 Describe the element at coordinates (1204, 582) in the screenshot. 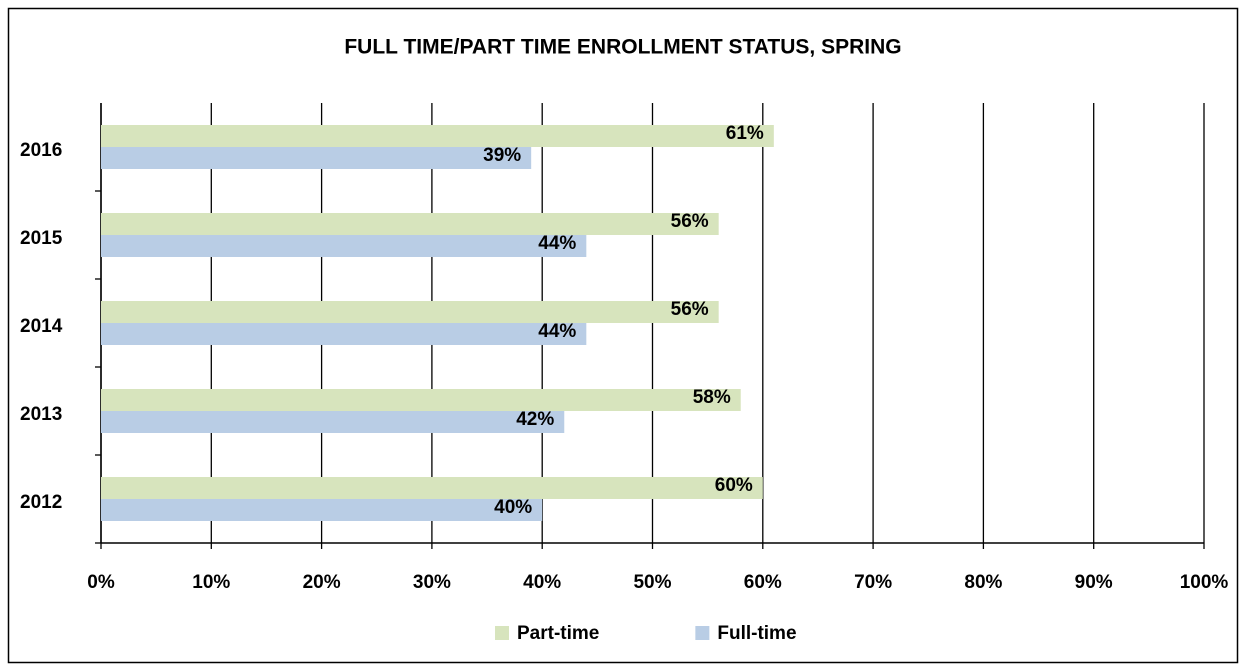

I see `x-tick-label: 100%` at that location.